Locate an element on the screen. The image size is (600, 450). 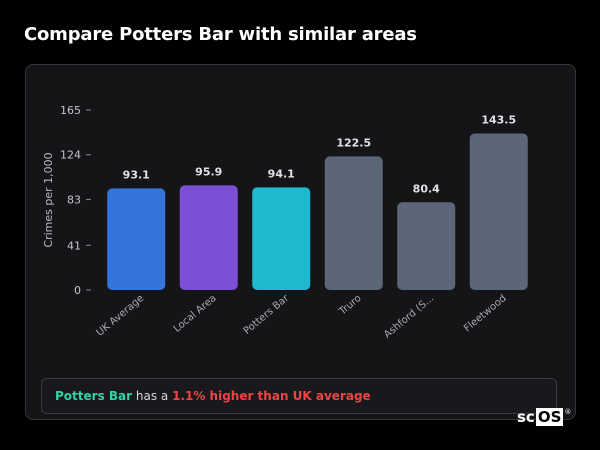
logo-boxed: OS is located at coordinates (549, 417).